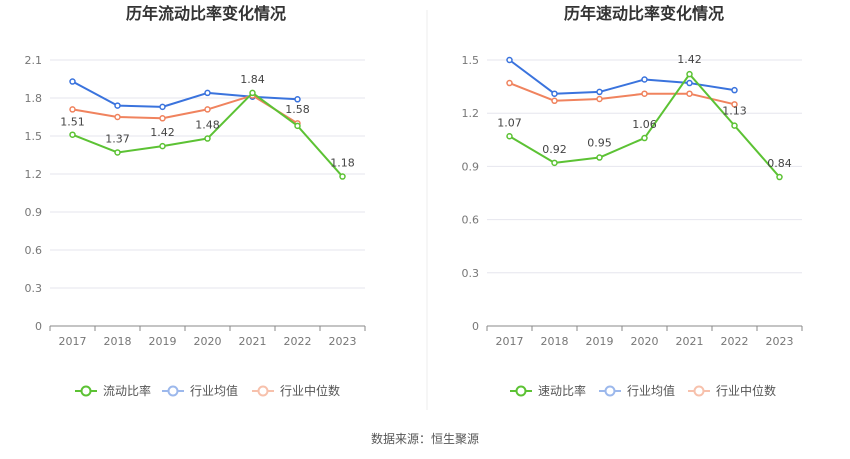 This screenshot has width=850, height=459. Describe the element at coordinates (734, 111) in the screenshot. I see `data-label: 1.13` at that location.